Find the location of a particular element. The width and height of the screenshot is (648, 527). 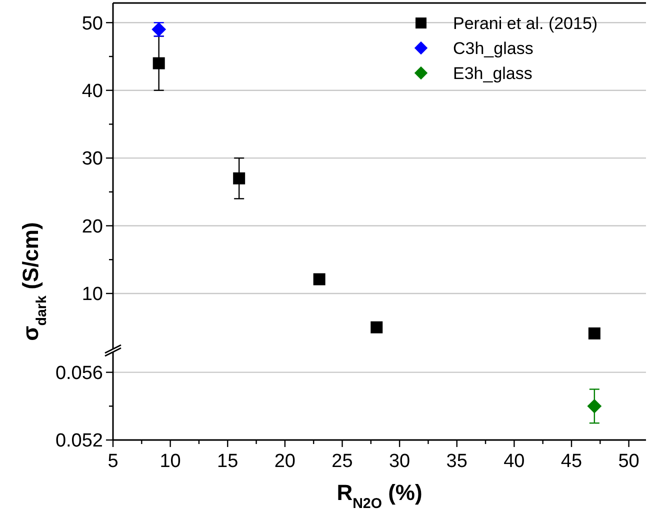

x-tick-label: 40 is located at coordinates (514, 461).